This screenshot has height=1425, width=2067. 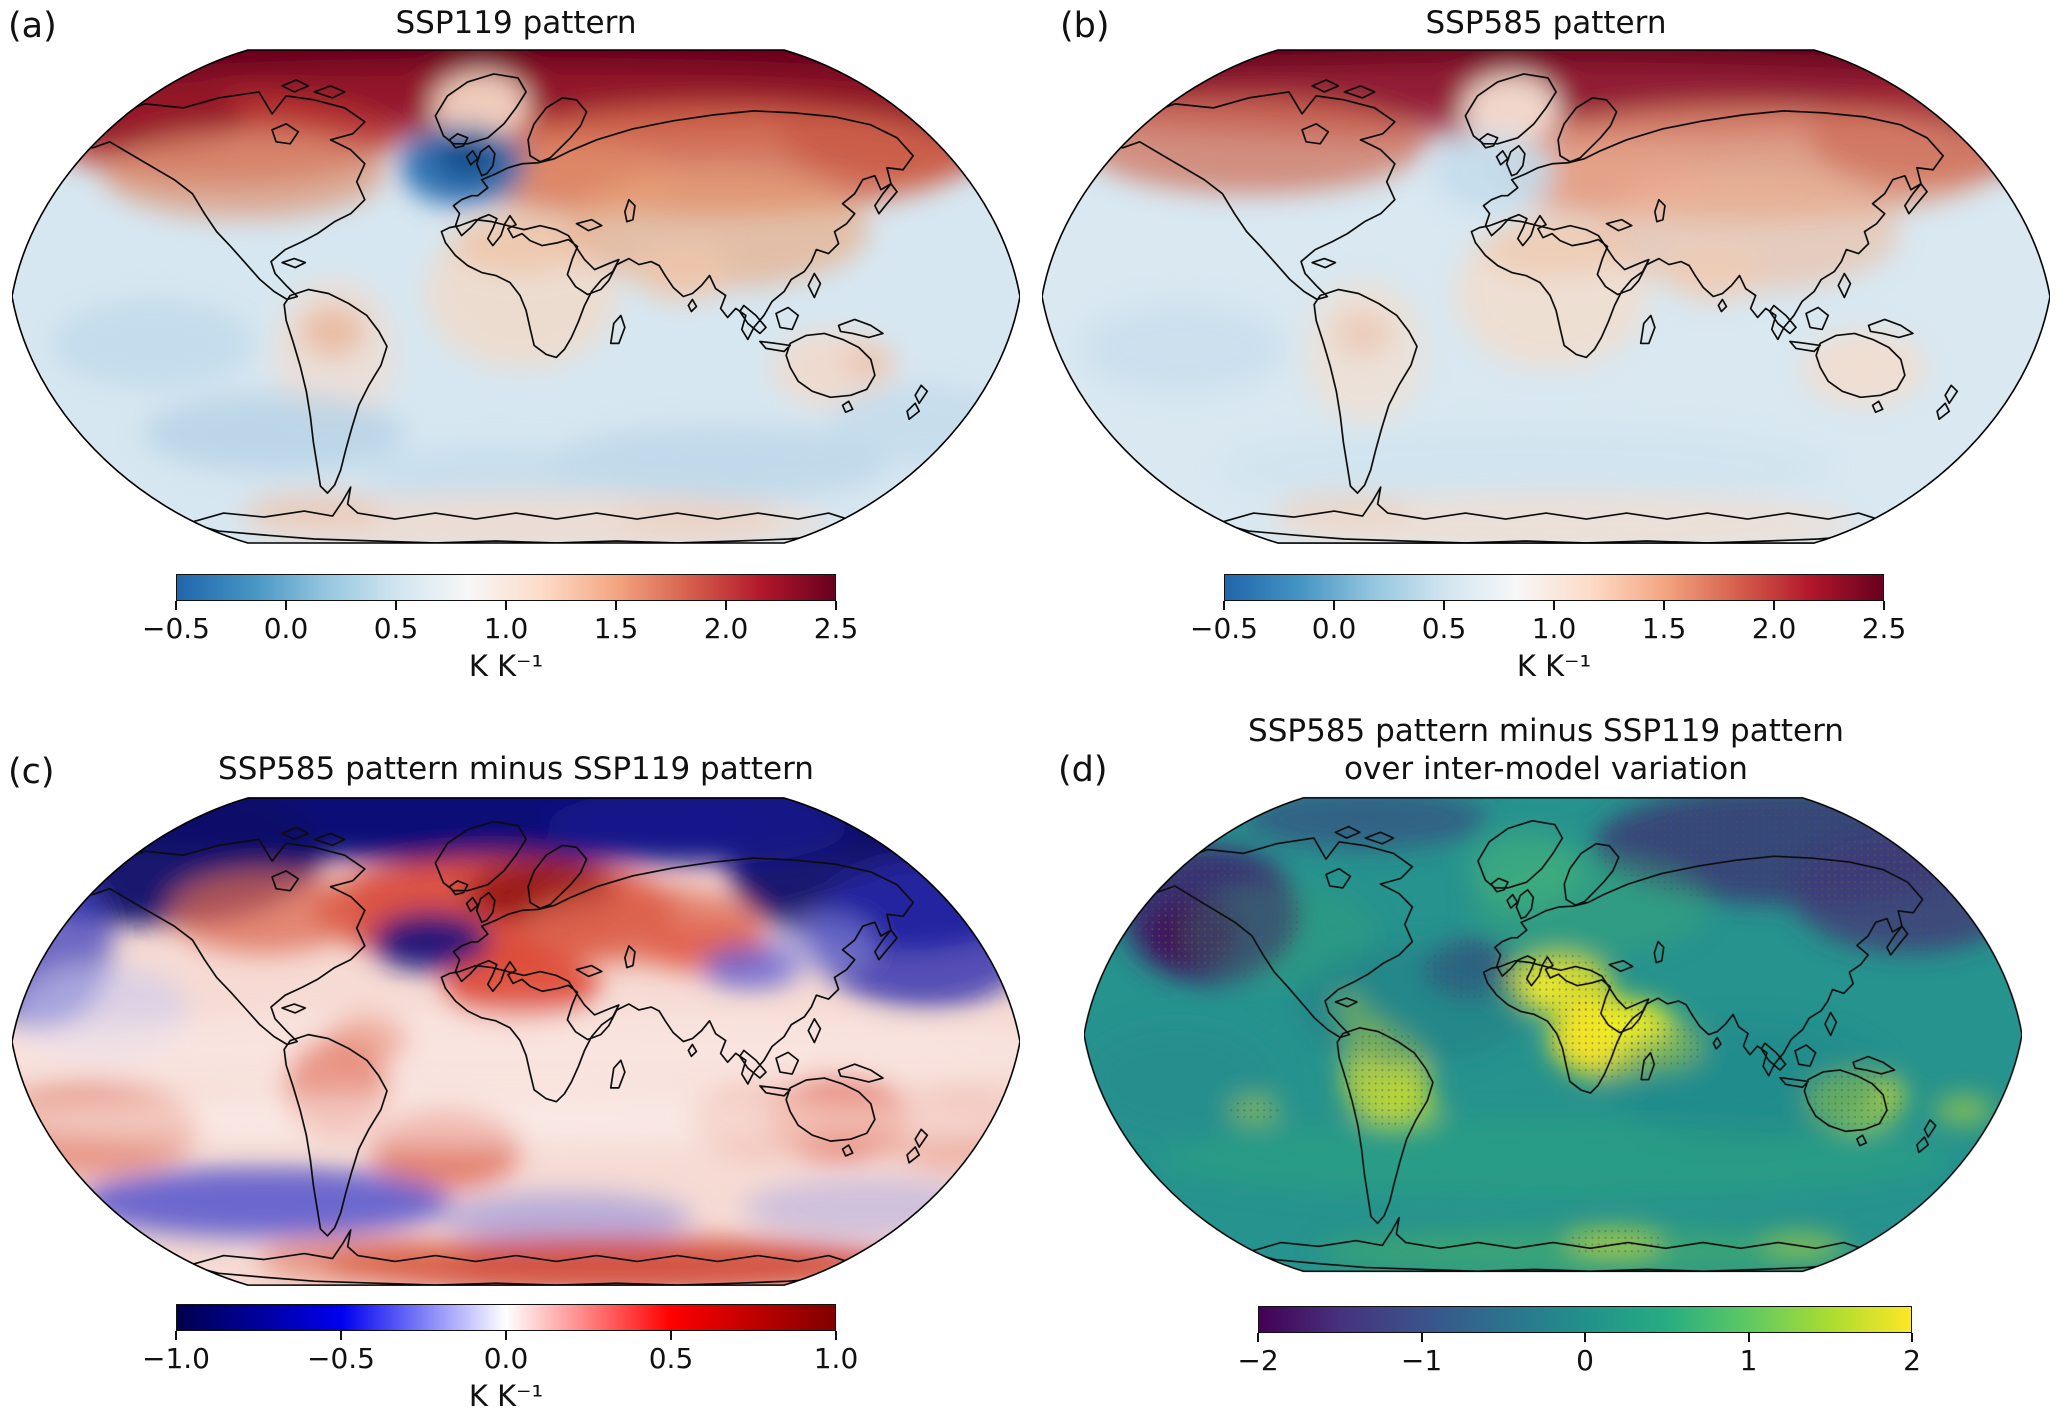 I want to click on colorbar-unit-a: K K⁻¹, so click(x=506, y=666).